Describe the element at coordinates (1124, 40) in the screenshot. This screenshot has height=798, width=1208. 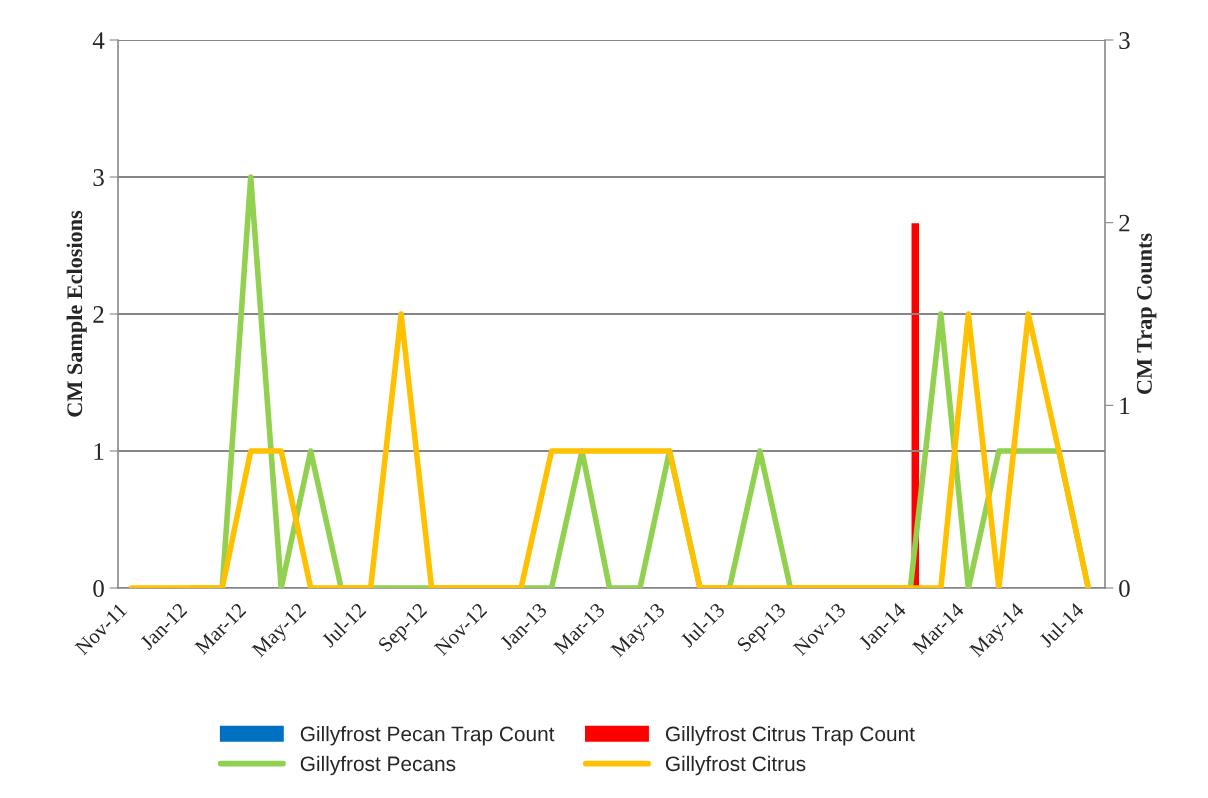
I see `y2-tick-label: 3` at that location.